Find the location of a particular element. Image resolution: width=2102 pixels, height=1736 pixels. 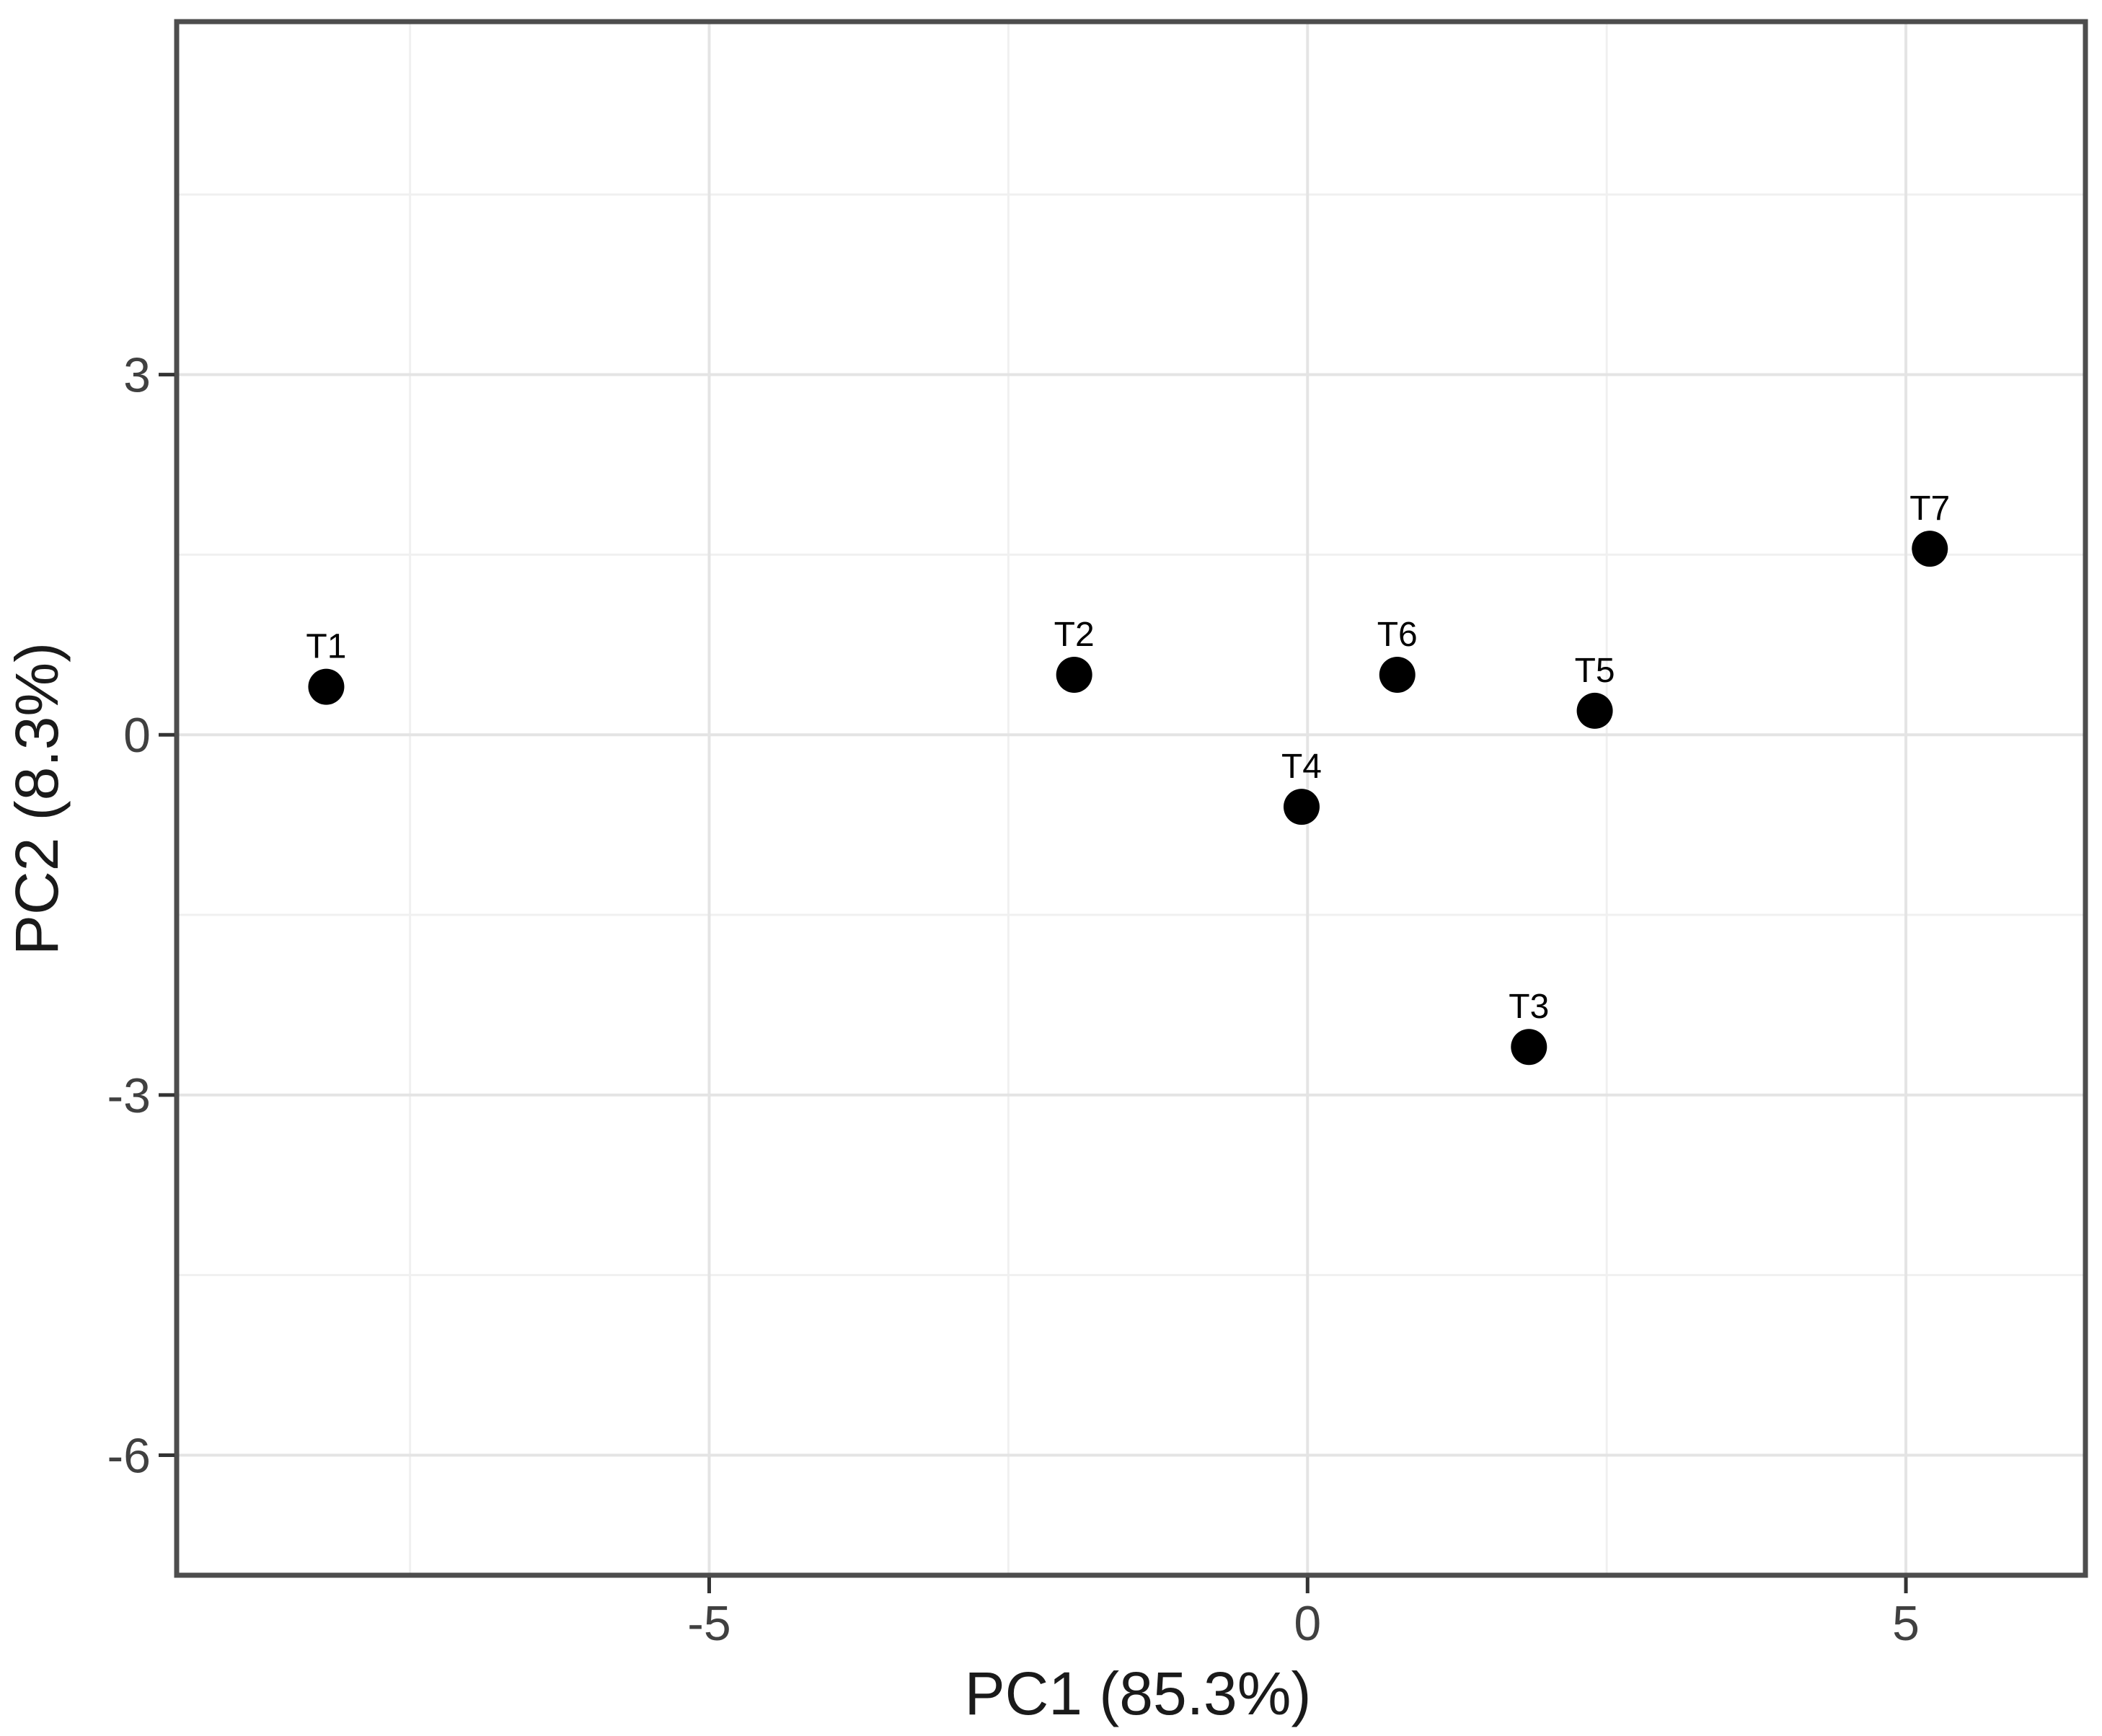

x-axis-title: PC1 (85.3%) is located at coordinates (1138, 1693).